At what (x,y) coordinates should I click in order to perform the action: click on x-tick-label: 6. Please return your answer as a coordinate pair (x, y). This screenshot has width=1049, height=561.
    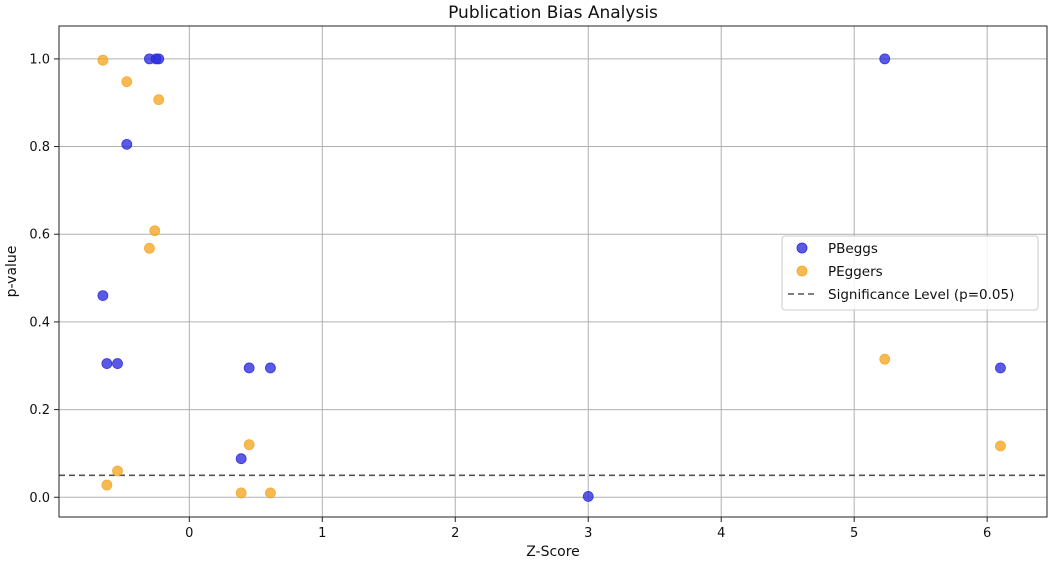
    Looking at the image, I should click on (987, 533).